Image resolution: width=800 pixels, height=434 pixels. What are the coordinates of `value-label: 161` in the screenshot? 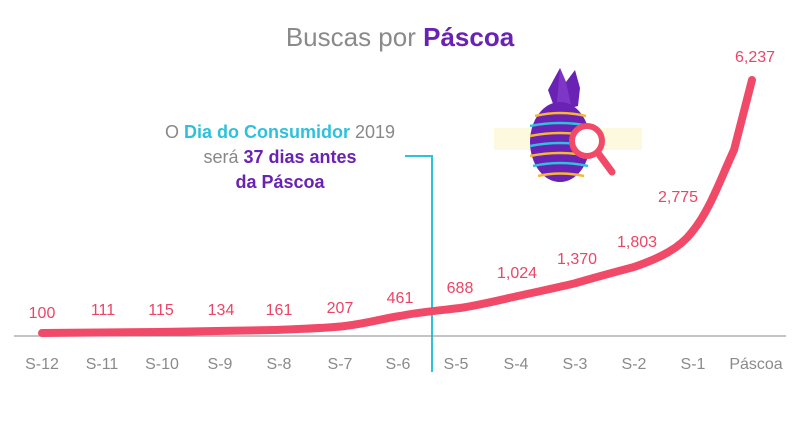 It's located at (279, 310).